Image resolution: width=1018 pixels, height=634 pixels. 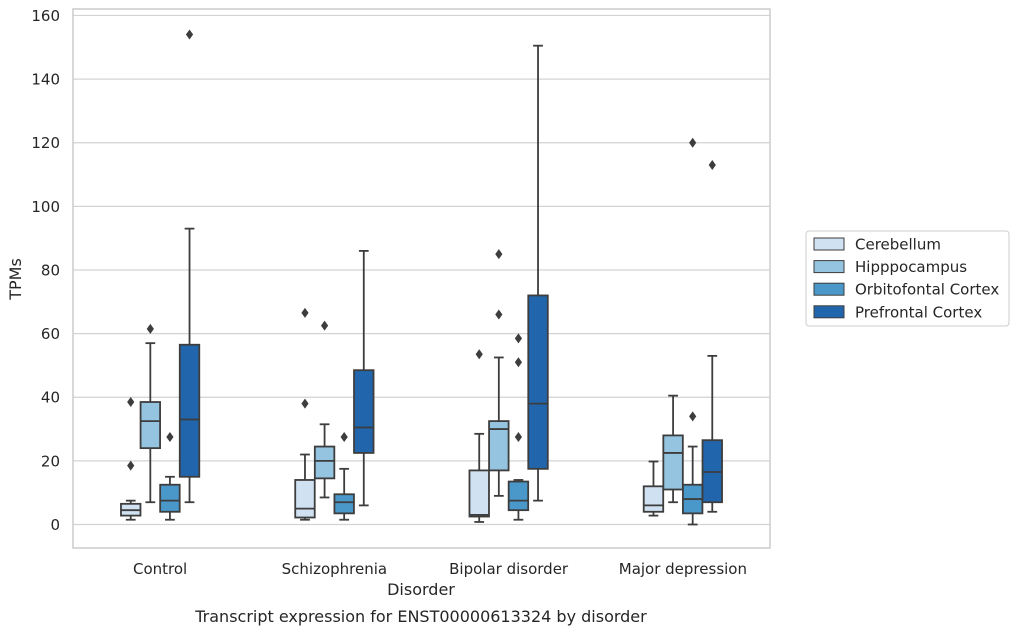 What do you see at coordinates (509, 569) in the screenshot?
I see `x-tick-label: Bipolar disorder` at bounding box center [509, 569].